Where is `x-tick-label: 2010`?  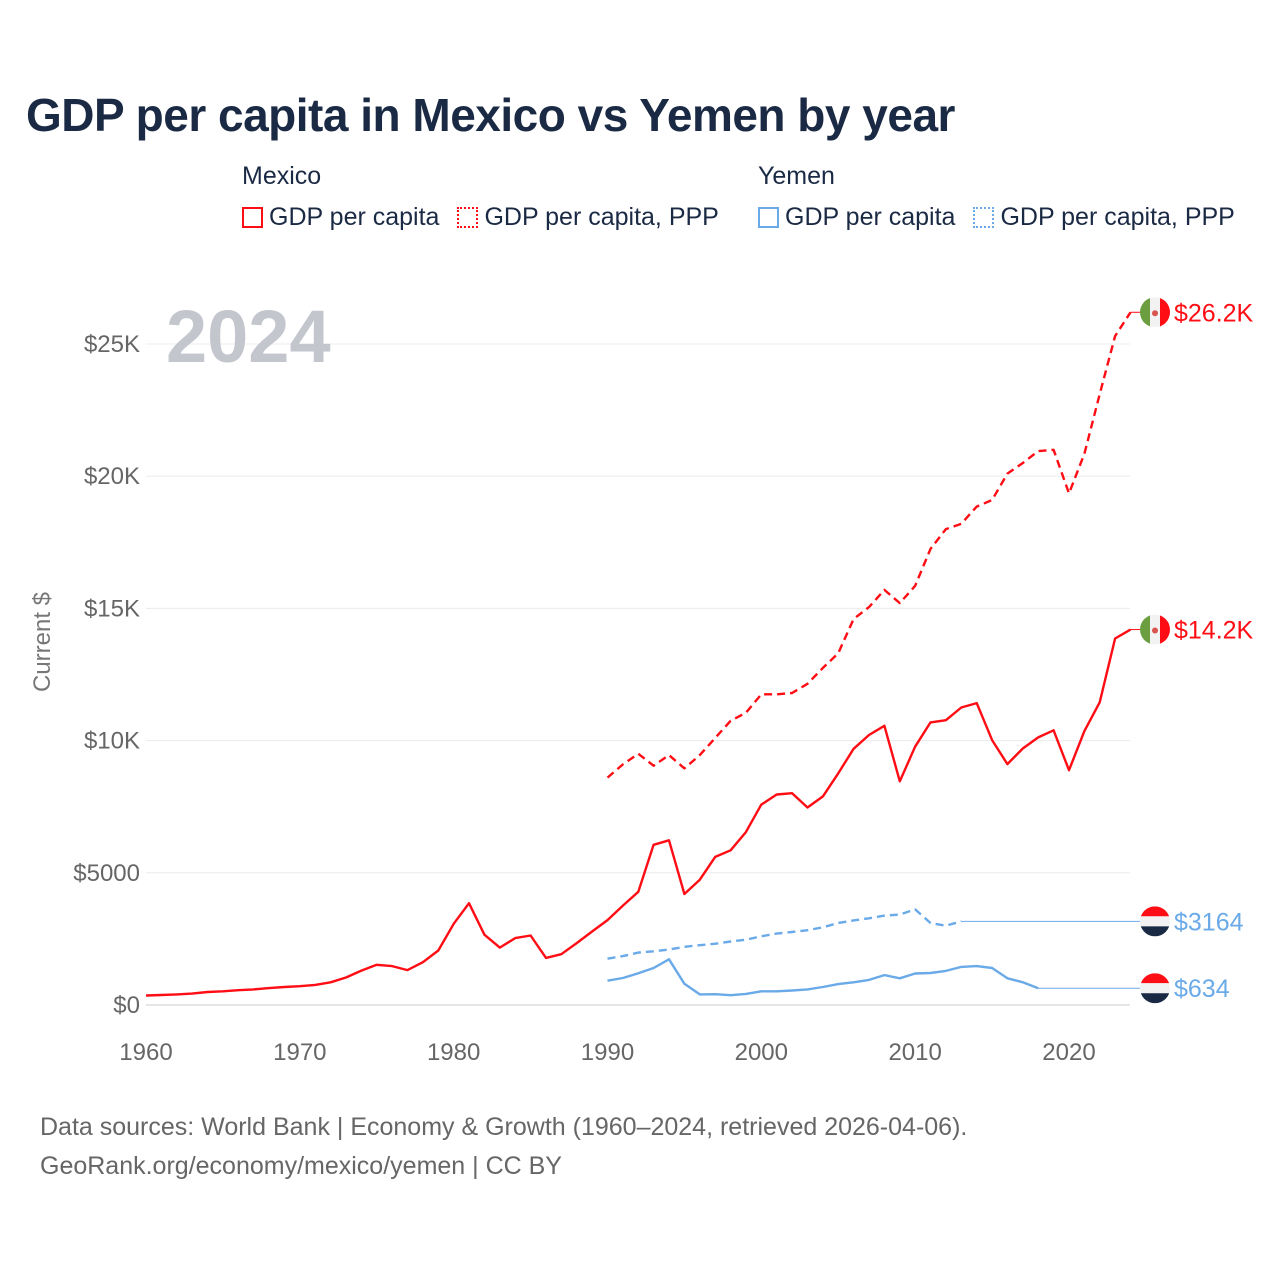 x-tick-label: 2010 is located at coordinates (914, 1052).